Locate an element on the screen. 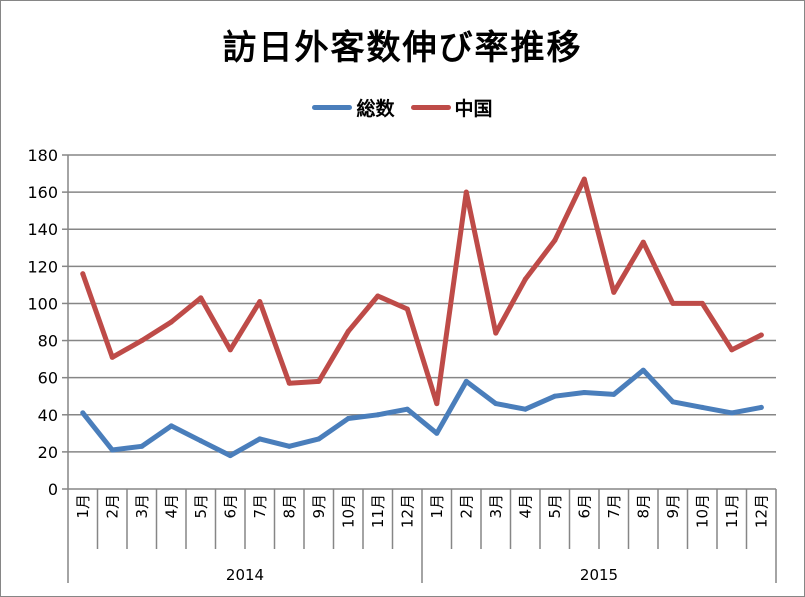  chart-legend: 総数 中国 is located at coordinates (402, 107).